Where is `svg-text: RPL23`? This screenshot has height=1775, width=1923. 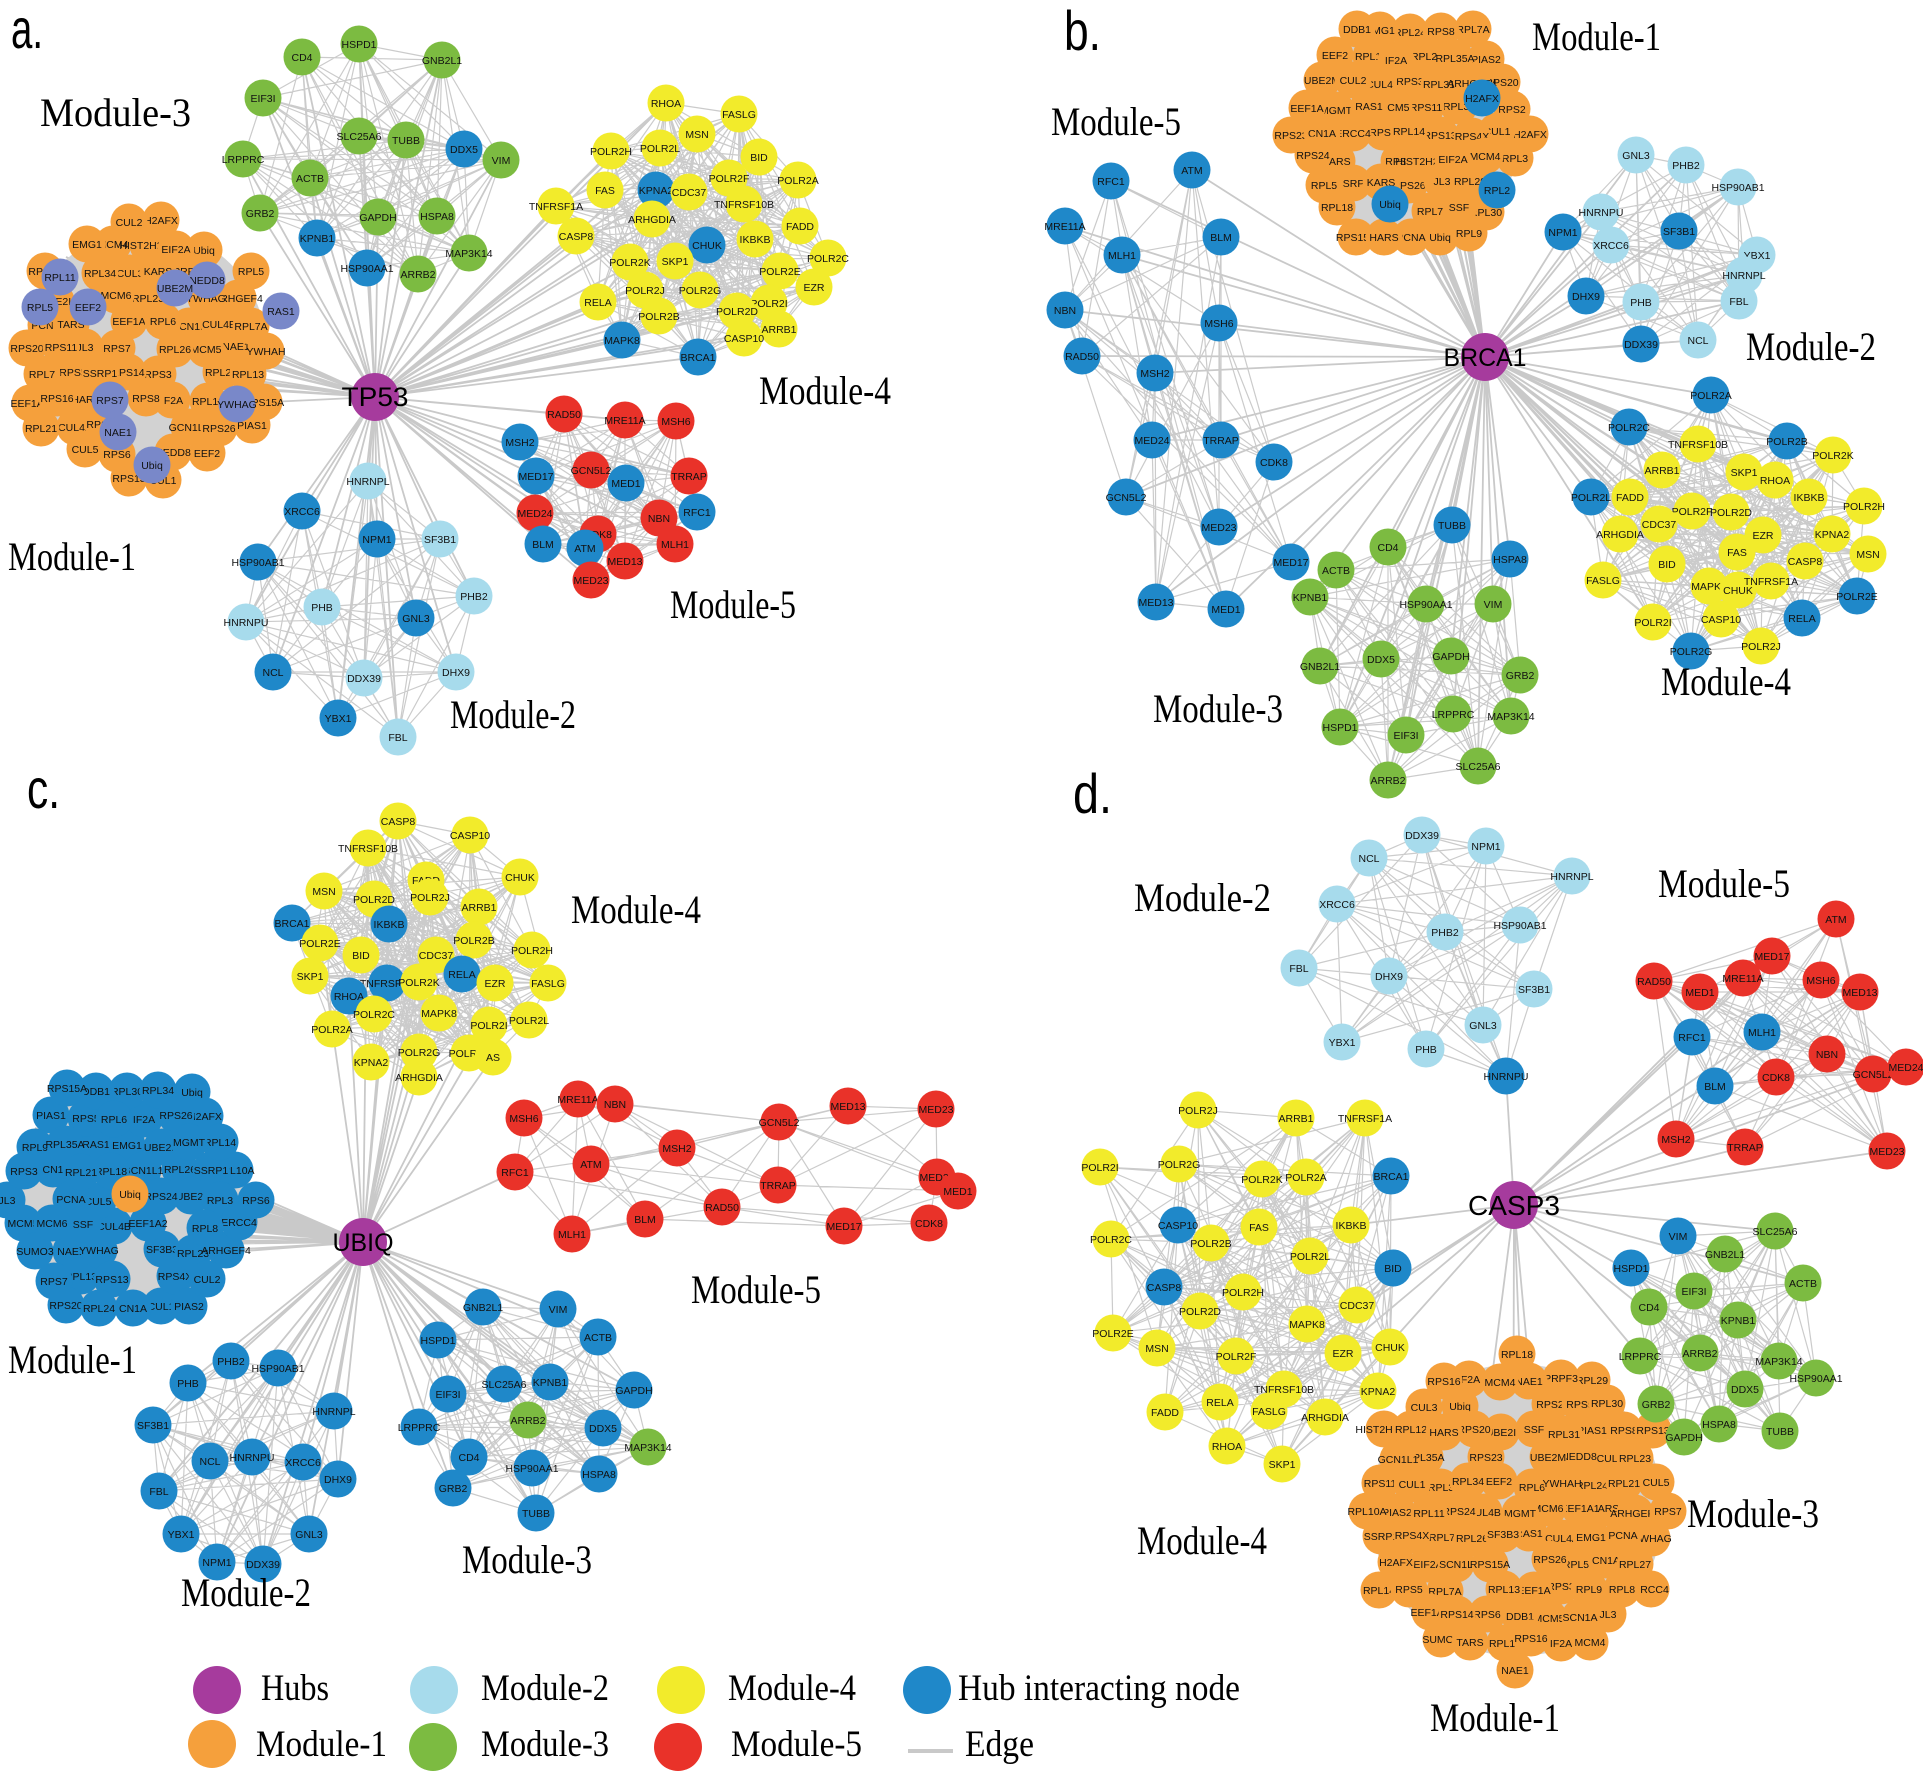
svg-text: RPL23 is located at coordinates (1635, 1459).